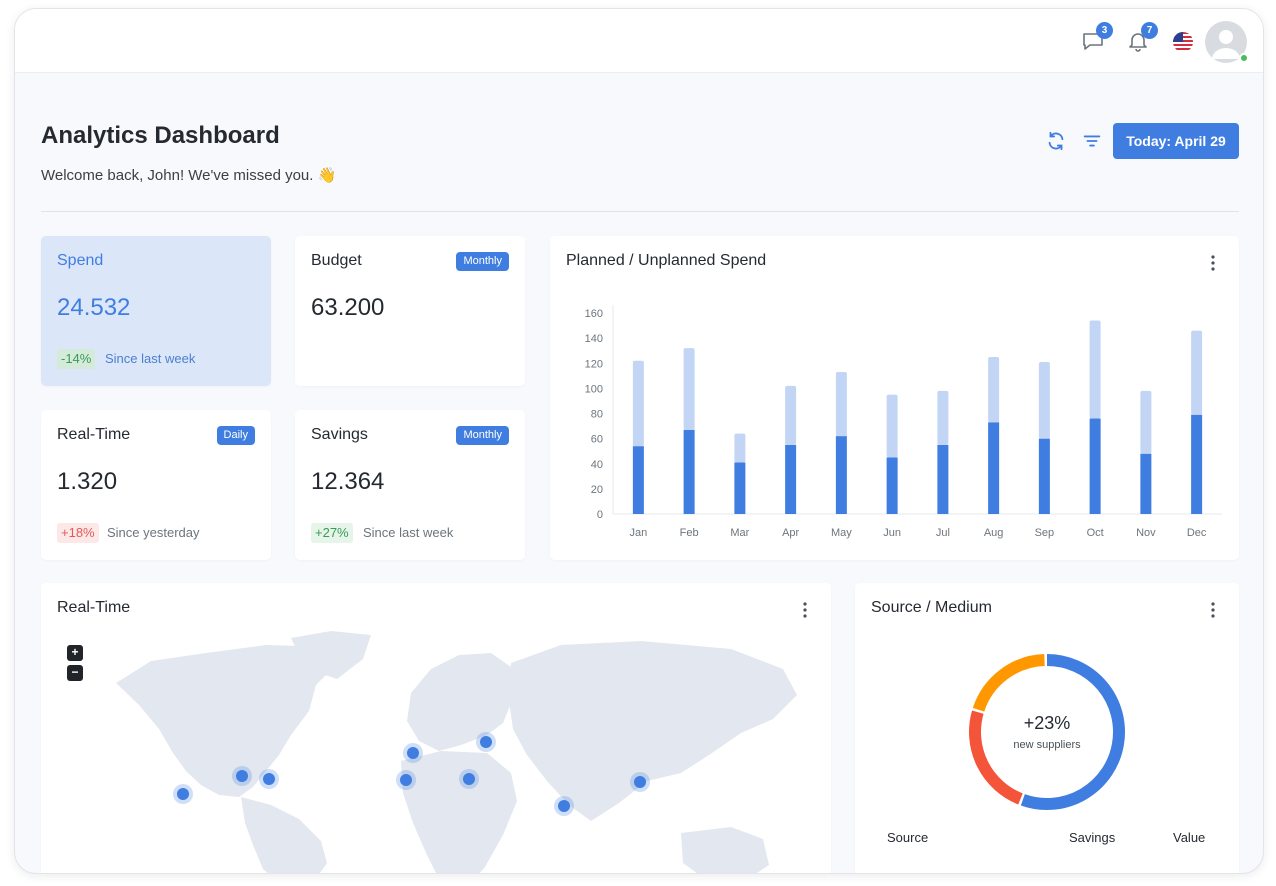 The image size is (1276, 886). I want to click on y-tick-label: 60, so click(597, 440).